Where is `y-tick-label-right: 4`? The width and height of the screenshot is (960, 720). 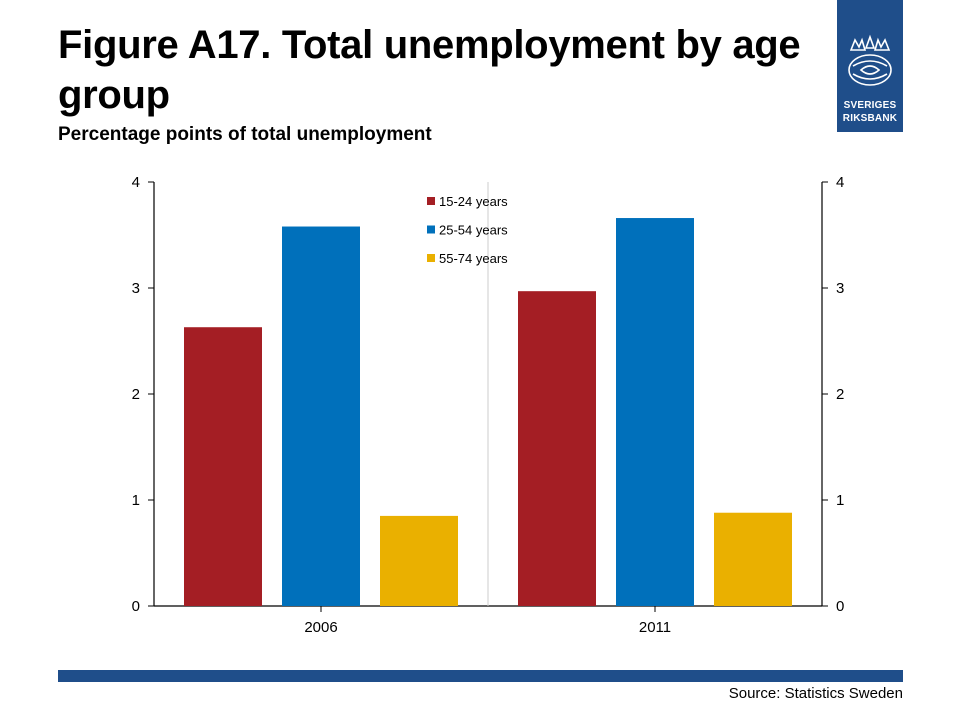 y-tick-label-right: 4 is located at coordinates (840, 182).